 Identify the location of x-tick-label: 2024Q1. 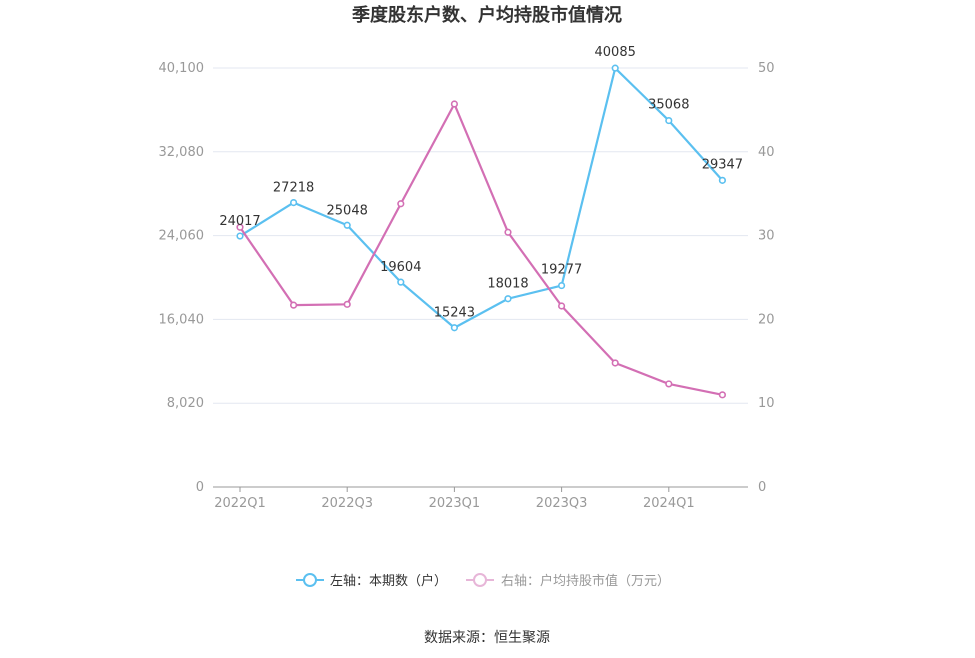
(669, 503).